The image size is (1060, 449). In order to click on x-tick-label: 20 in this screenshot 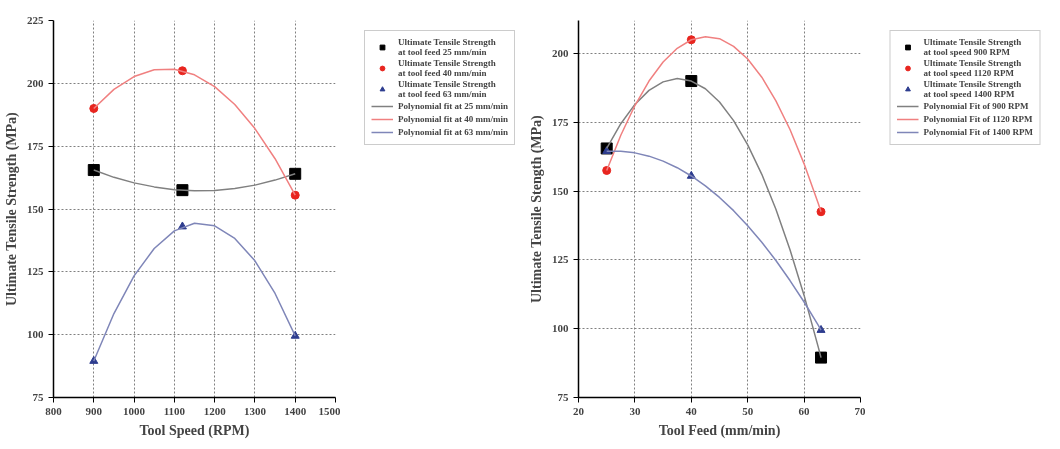, I will do `click(579, 410)`.